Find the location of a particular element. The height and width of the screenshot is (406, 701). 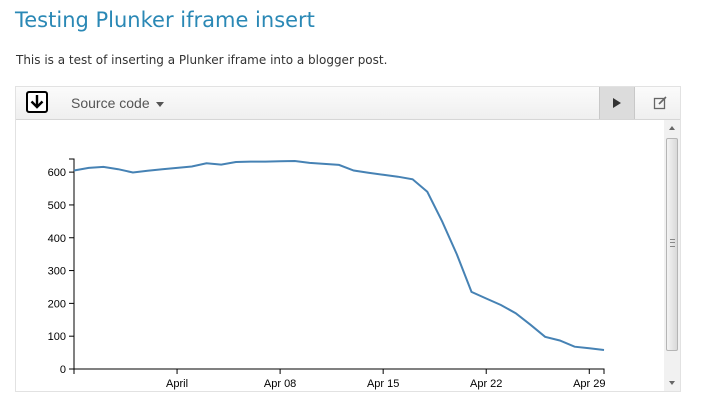

preview-scrollbar is located at coordinates (672, 255).